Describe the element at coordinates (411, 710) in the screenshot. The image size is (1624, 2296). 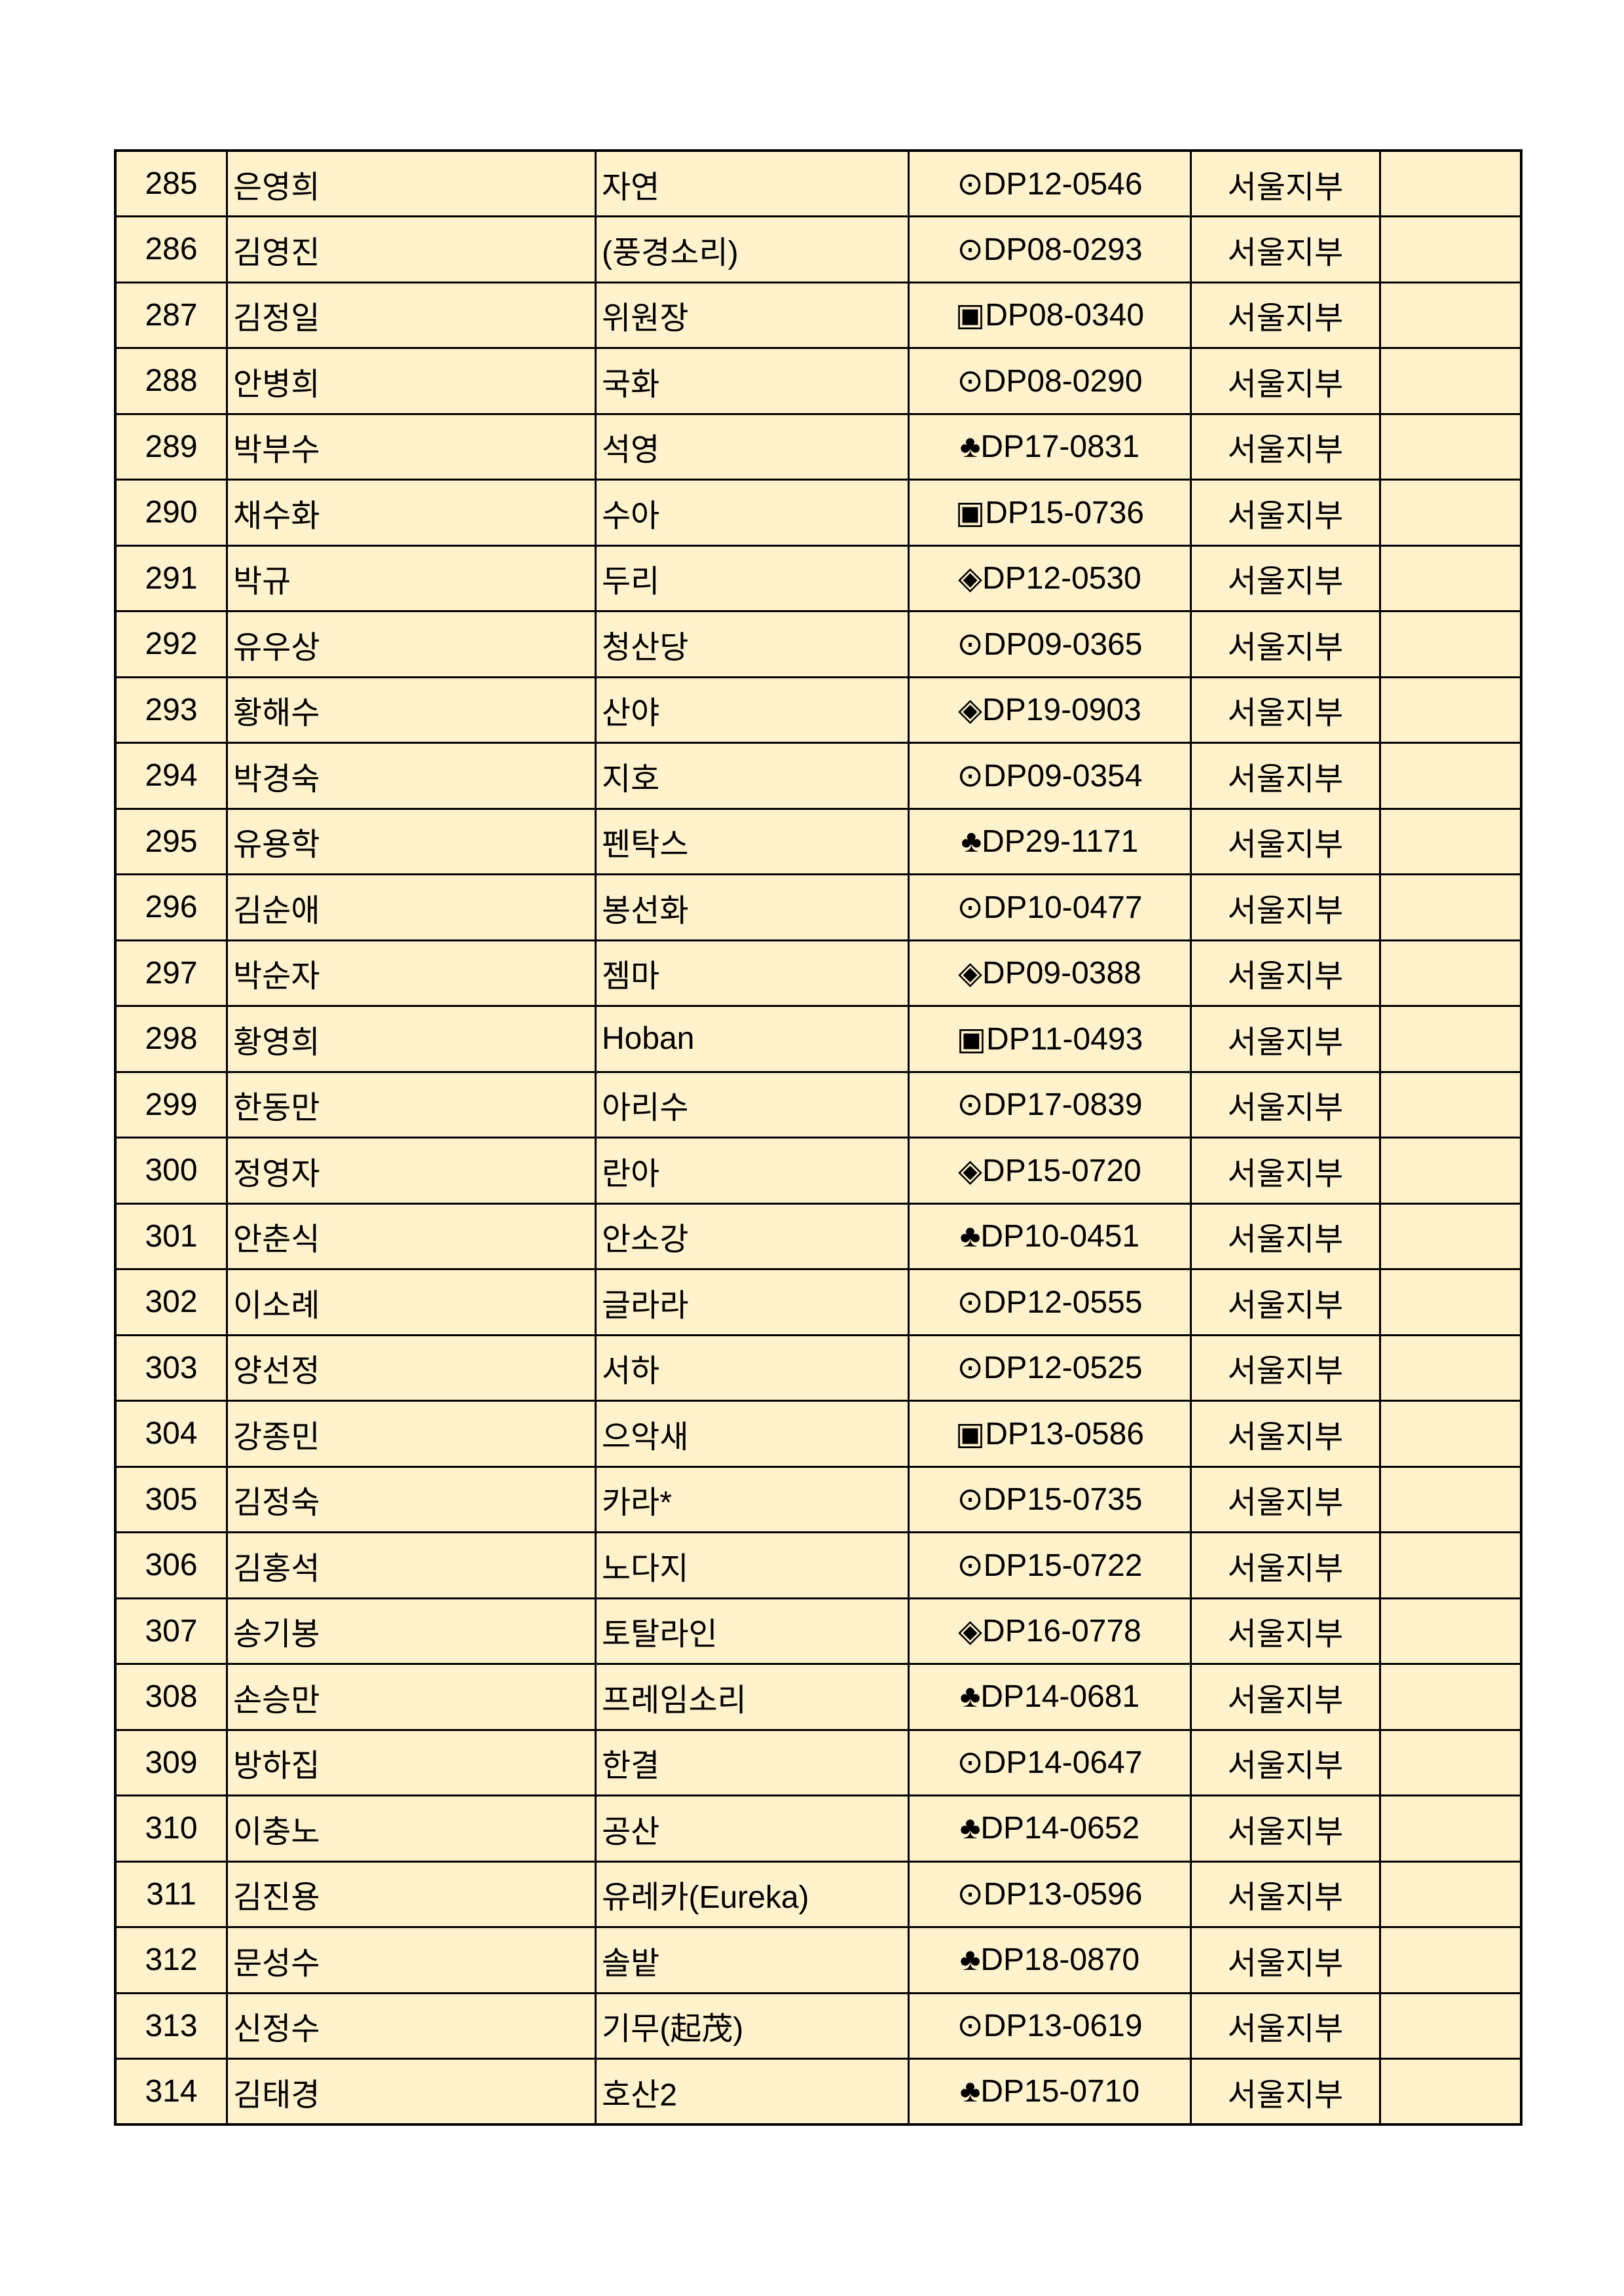
I see `member-name: 황해수` at that location.